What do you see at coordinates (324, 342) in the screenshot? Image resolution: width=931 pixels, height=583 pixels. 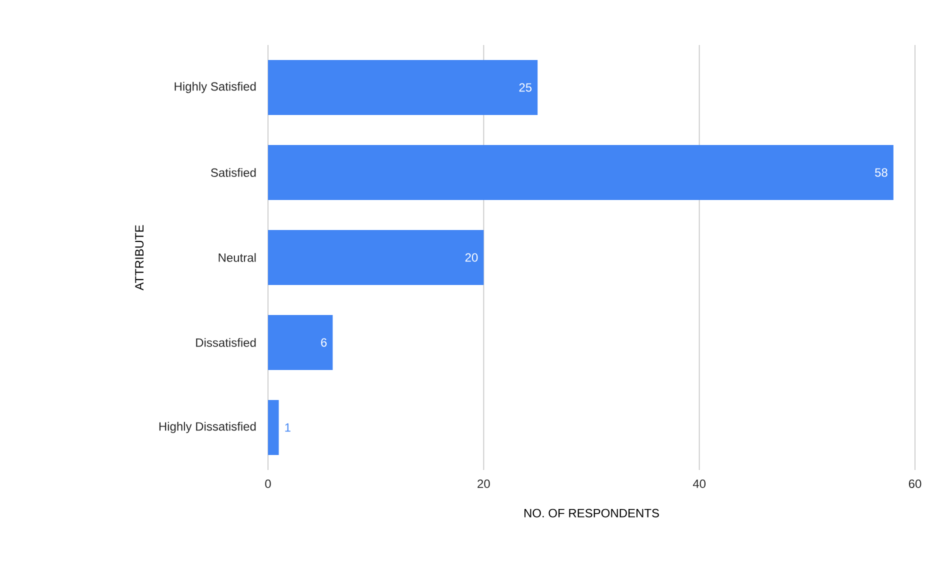 I see `data-label: 6` at bounding box center [324, 342].